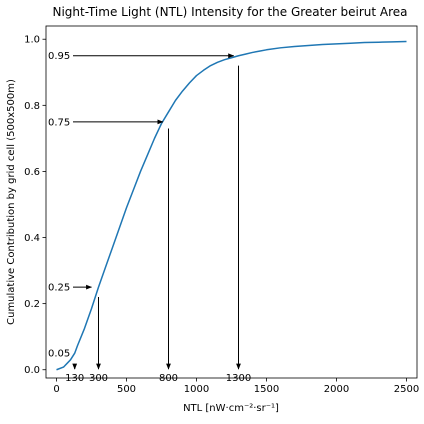  Describe the element at coordinates (32, 106) in the screenshot. I see `y-tick-label: 0.8` at that location.